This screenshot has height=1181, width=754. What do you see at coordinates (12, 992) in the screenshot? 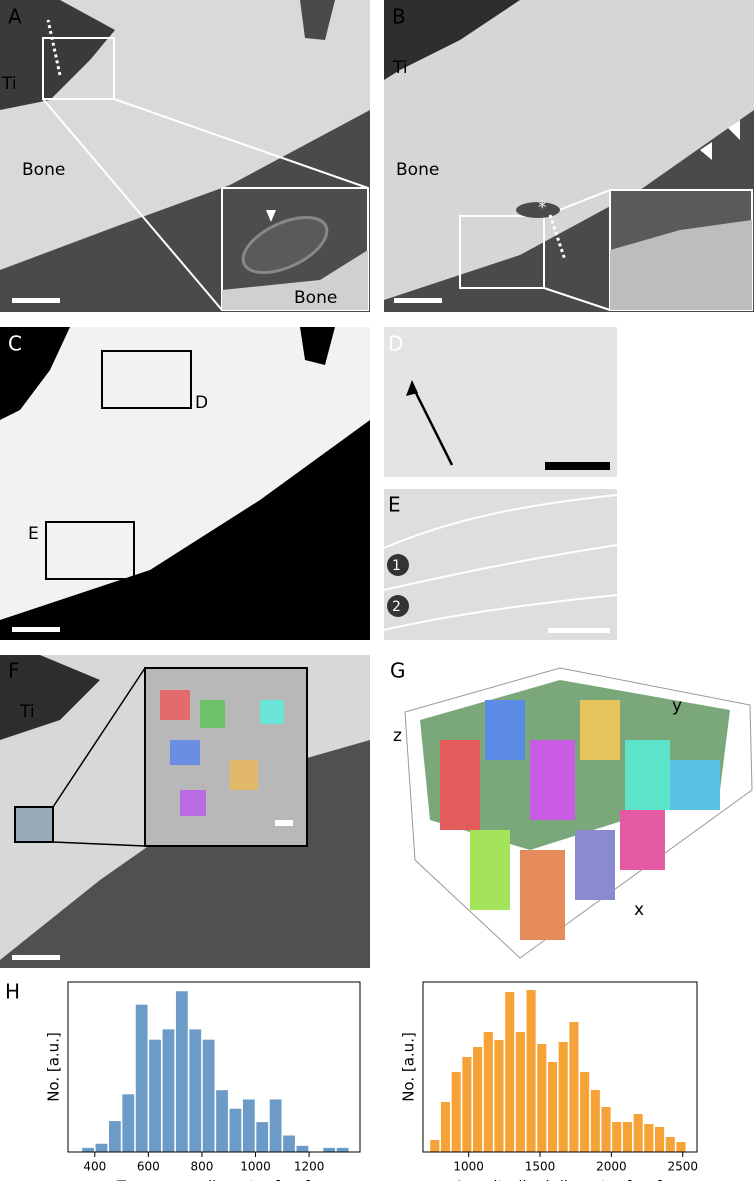
I see `panel-label: H` at bounding box center [12, 992].